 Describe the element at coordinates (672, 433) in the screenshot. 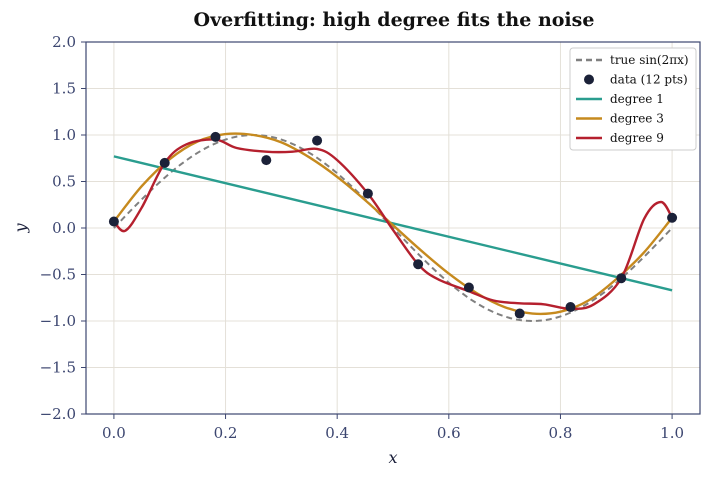

I see `x-tick-label: 1.0` at that location.